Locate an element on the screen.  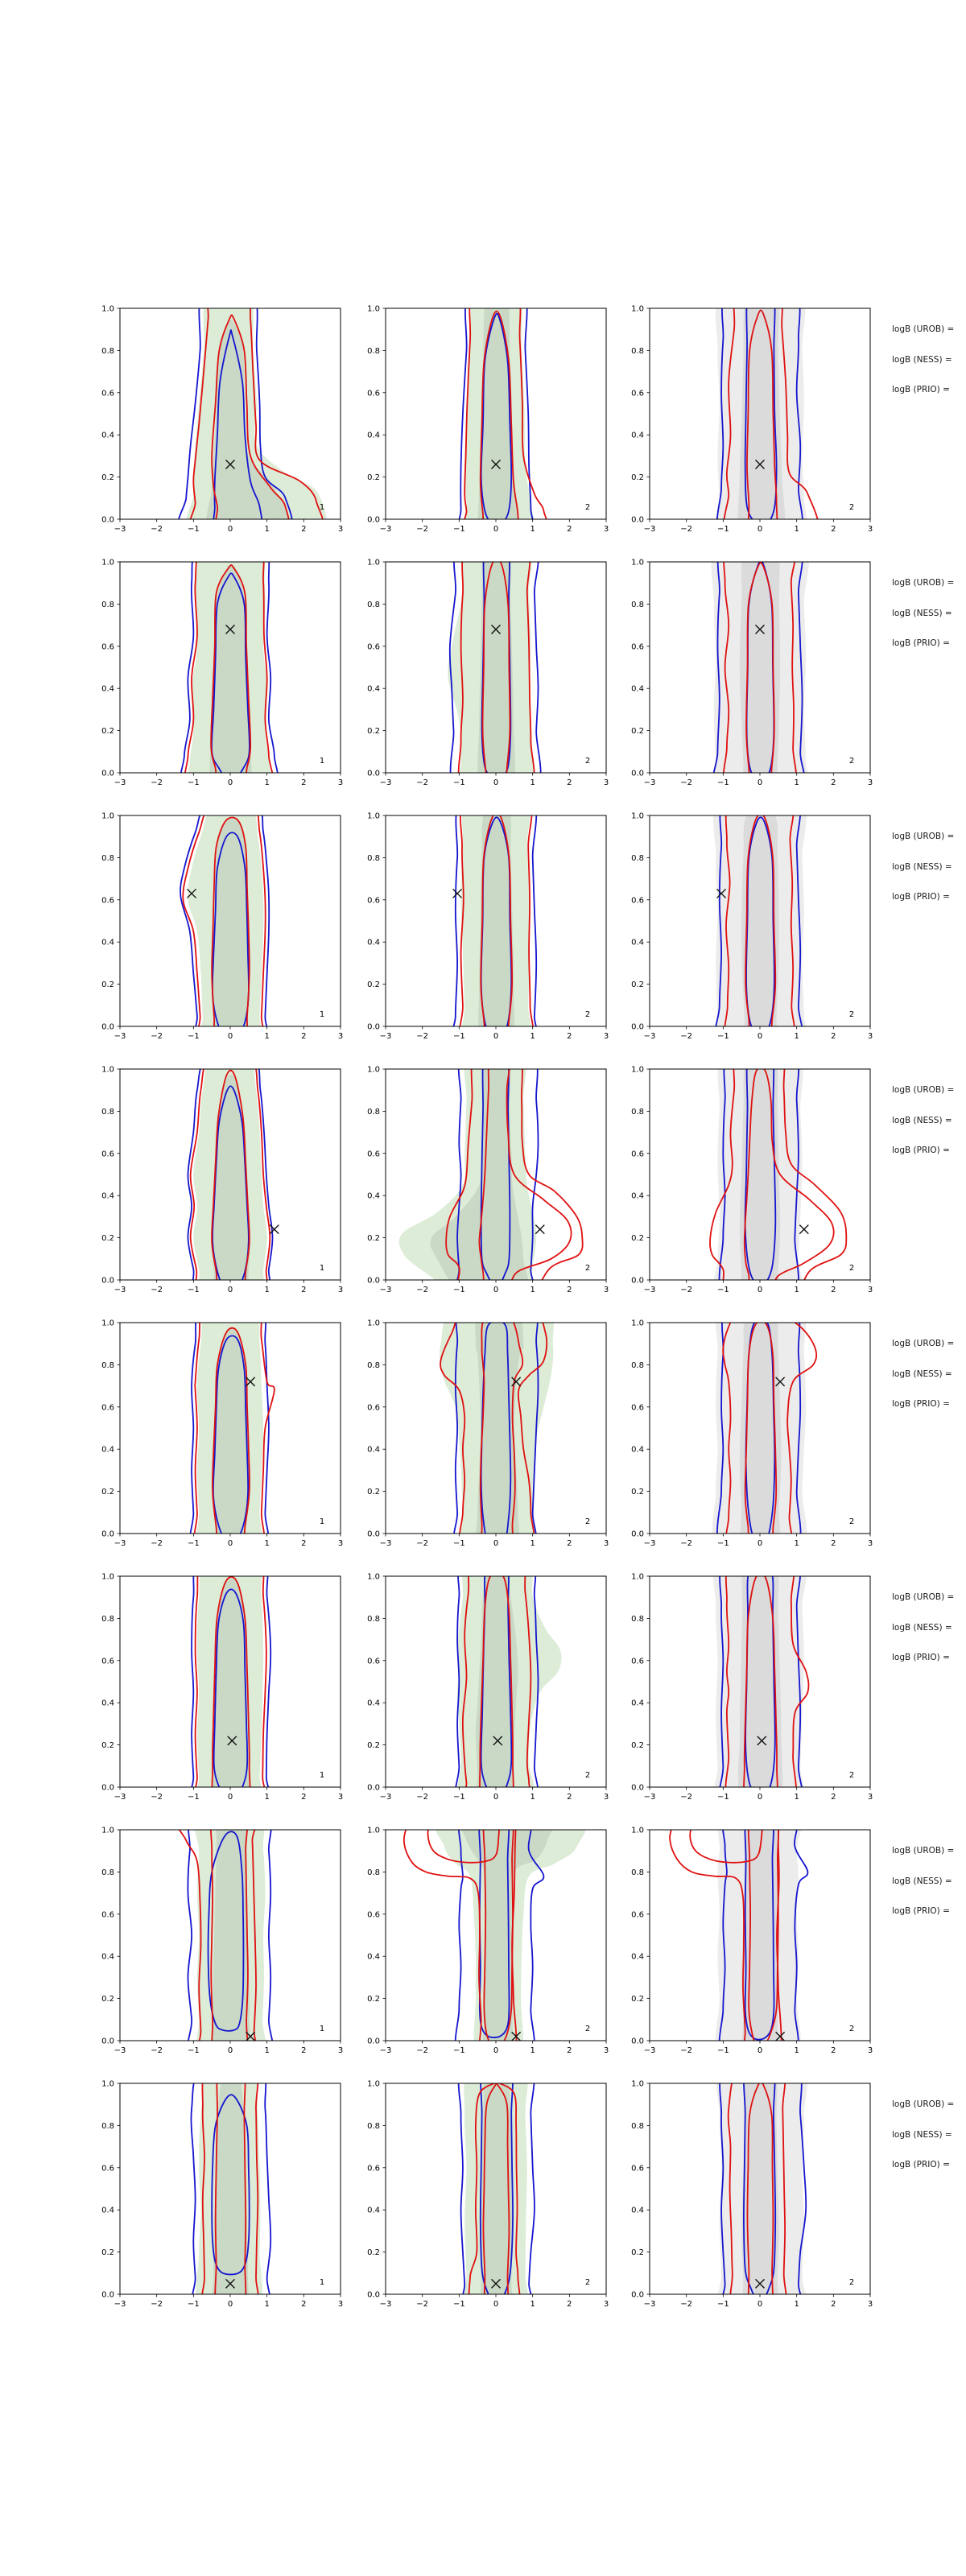
panel-r6c3: −3 −2 −1 0 1 2 3 0.0 0.2 0.4 0.6 0.8 1.0 2 is located at coordinates (752, 1688).